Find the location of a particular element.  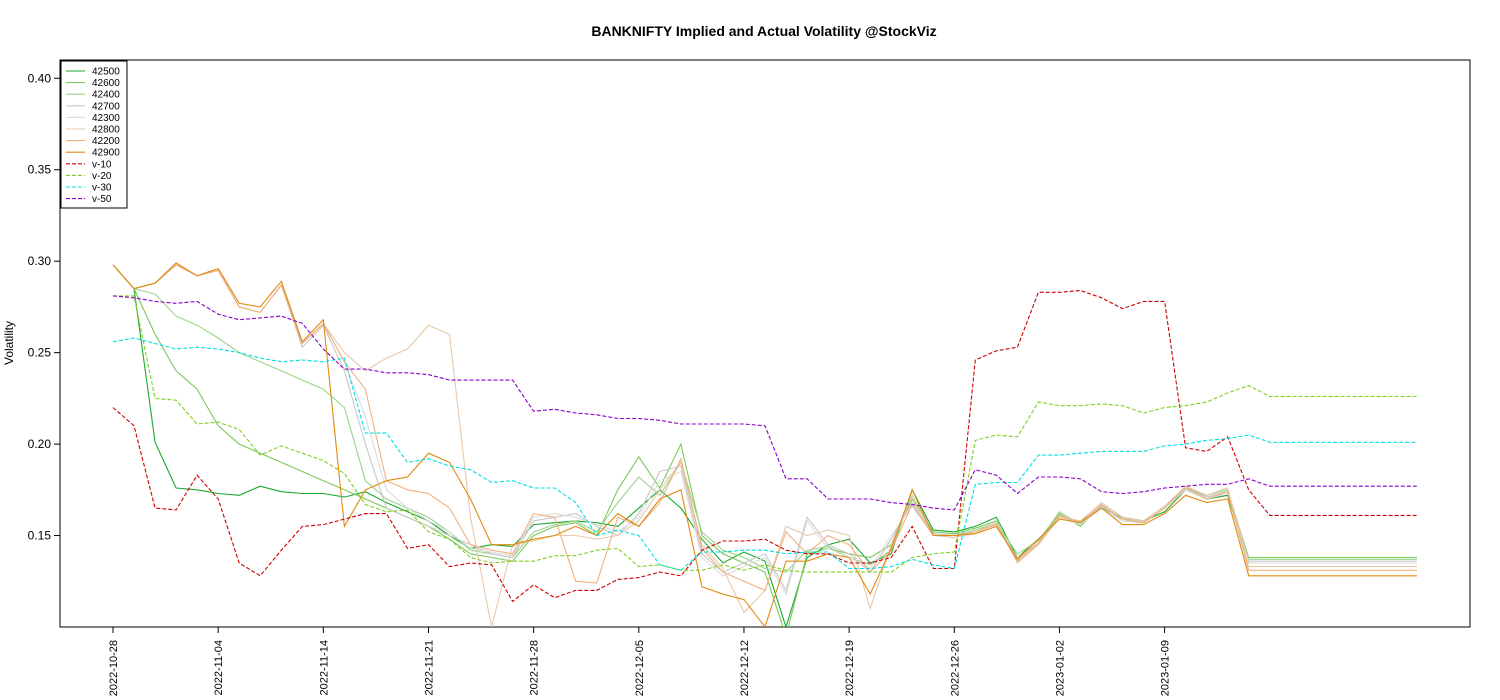

legend-box is located at coordinates (94, 134).